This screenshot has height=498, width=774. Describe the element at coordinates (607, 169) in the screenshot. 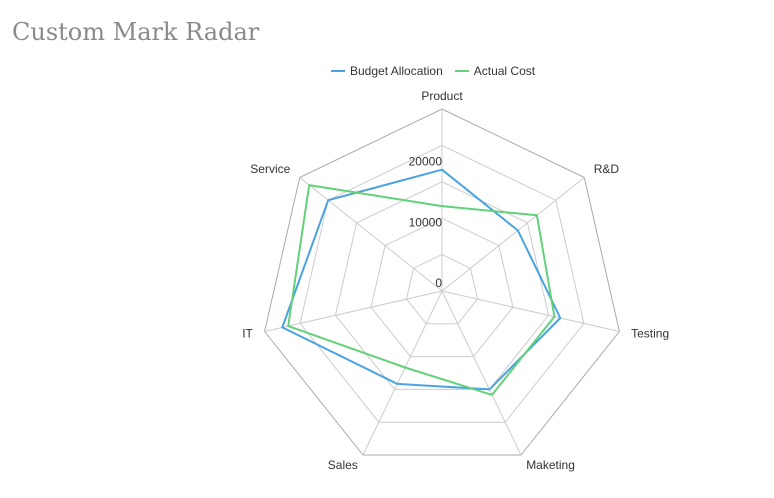

I see `axis-label-r-d: R&D` at that location.